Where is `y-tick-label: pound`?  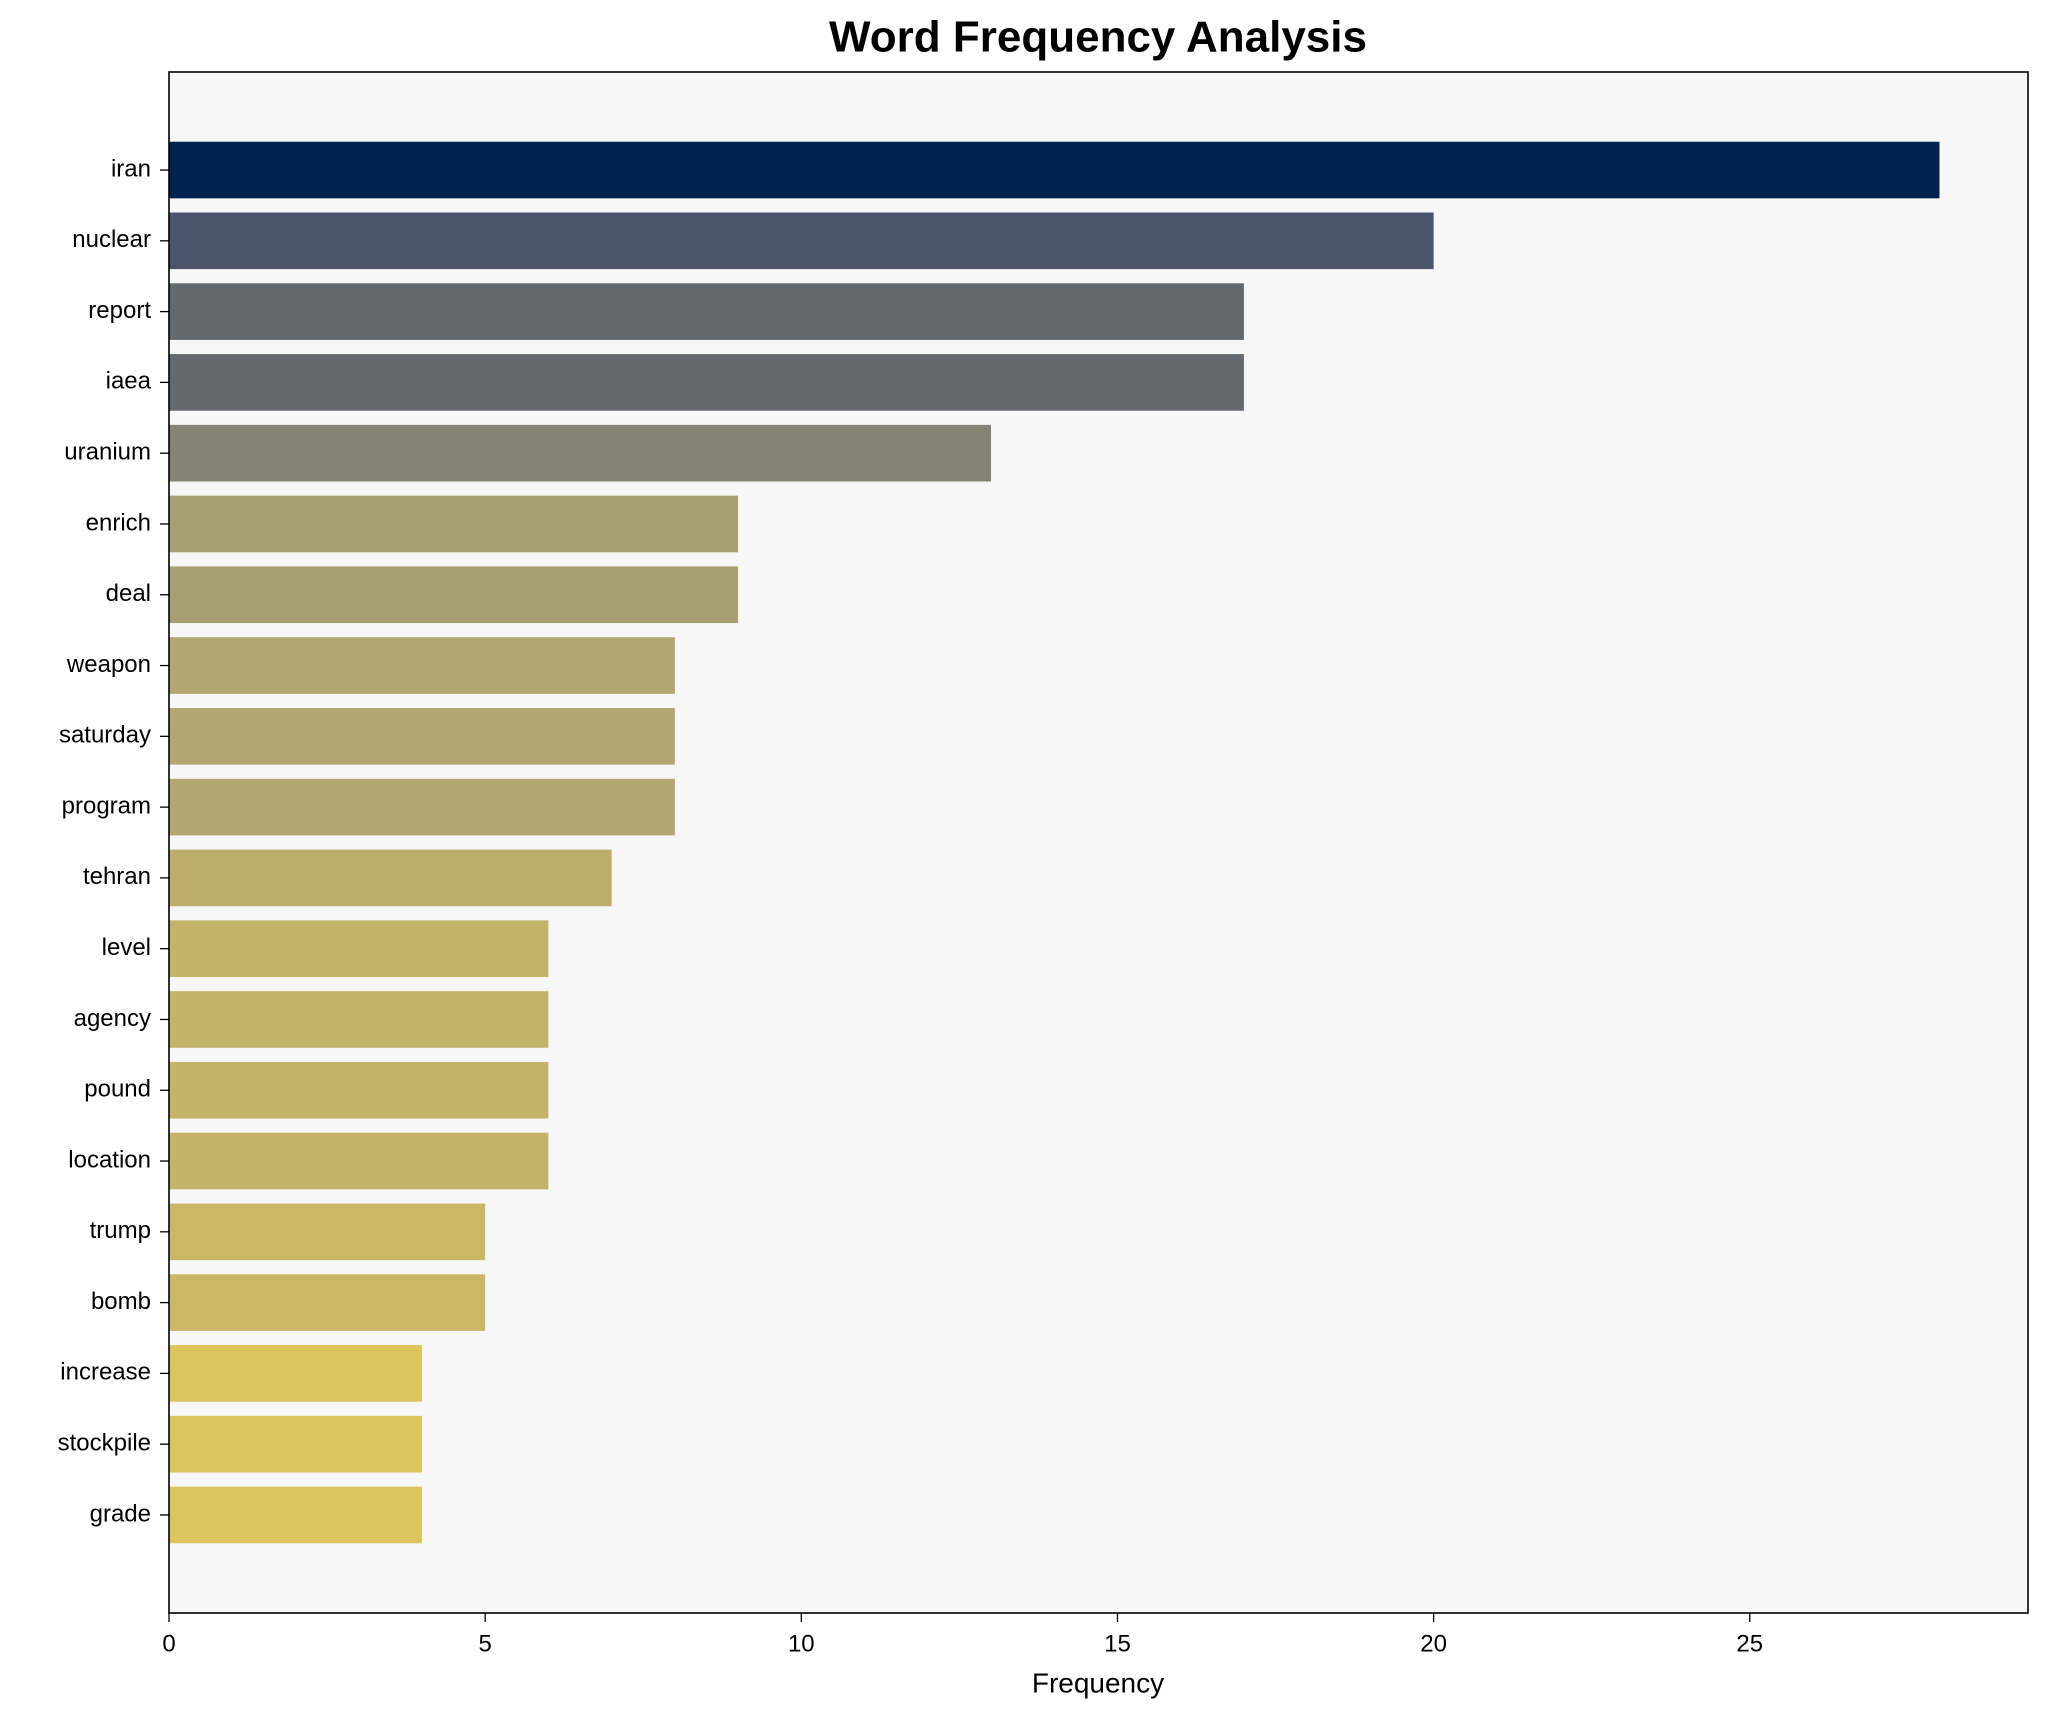
y-tick-label: pound is located at coordinates (117, 1089).